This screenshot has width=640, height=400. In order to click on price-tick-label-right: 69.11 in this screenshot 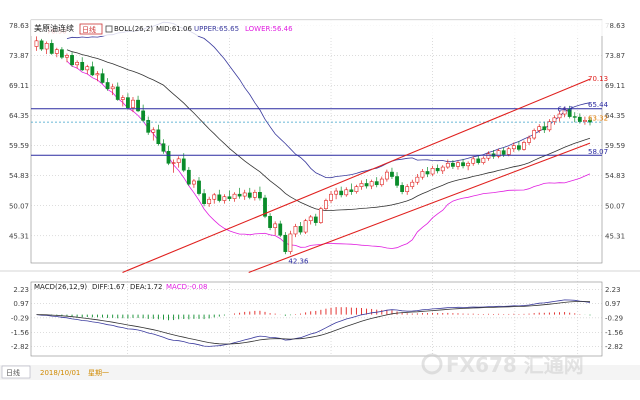, I will do `click(615, 86)`.